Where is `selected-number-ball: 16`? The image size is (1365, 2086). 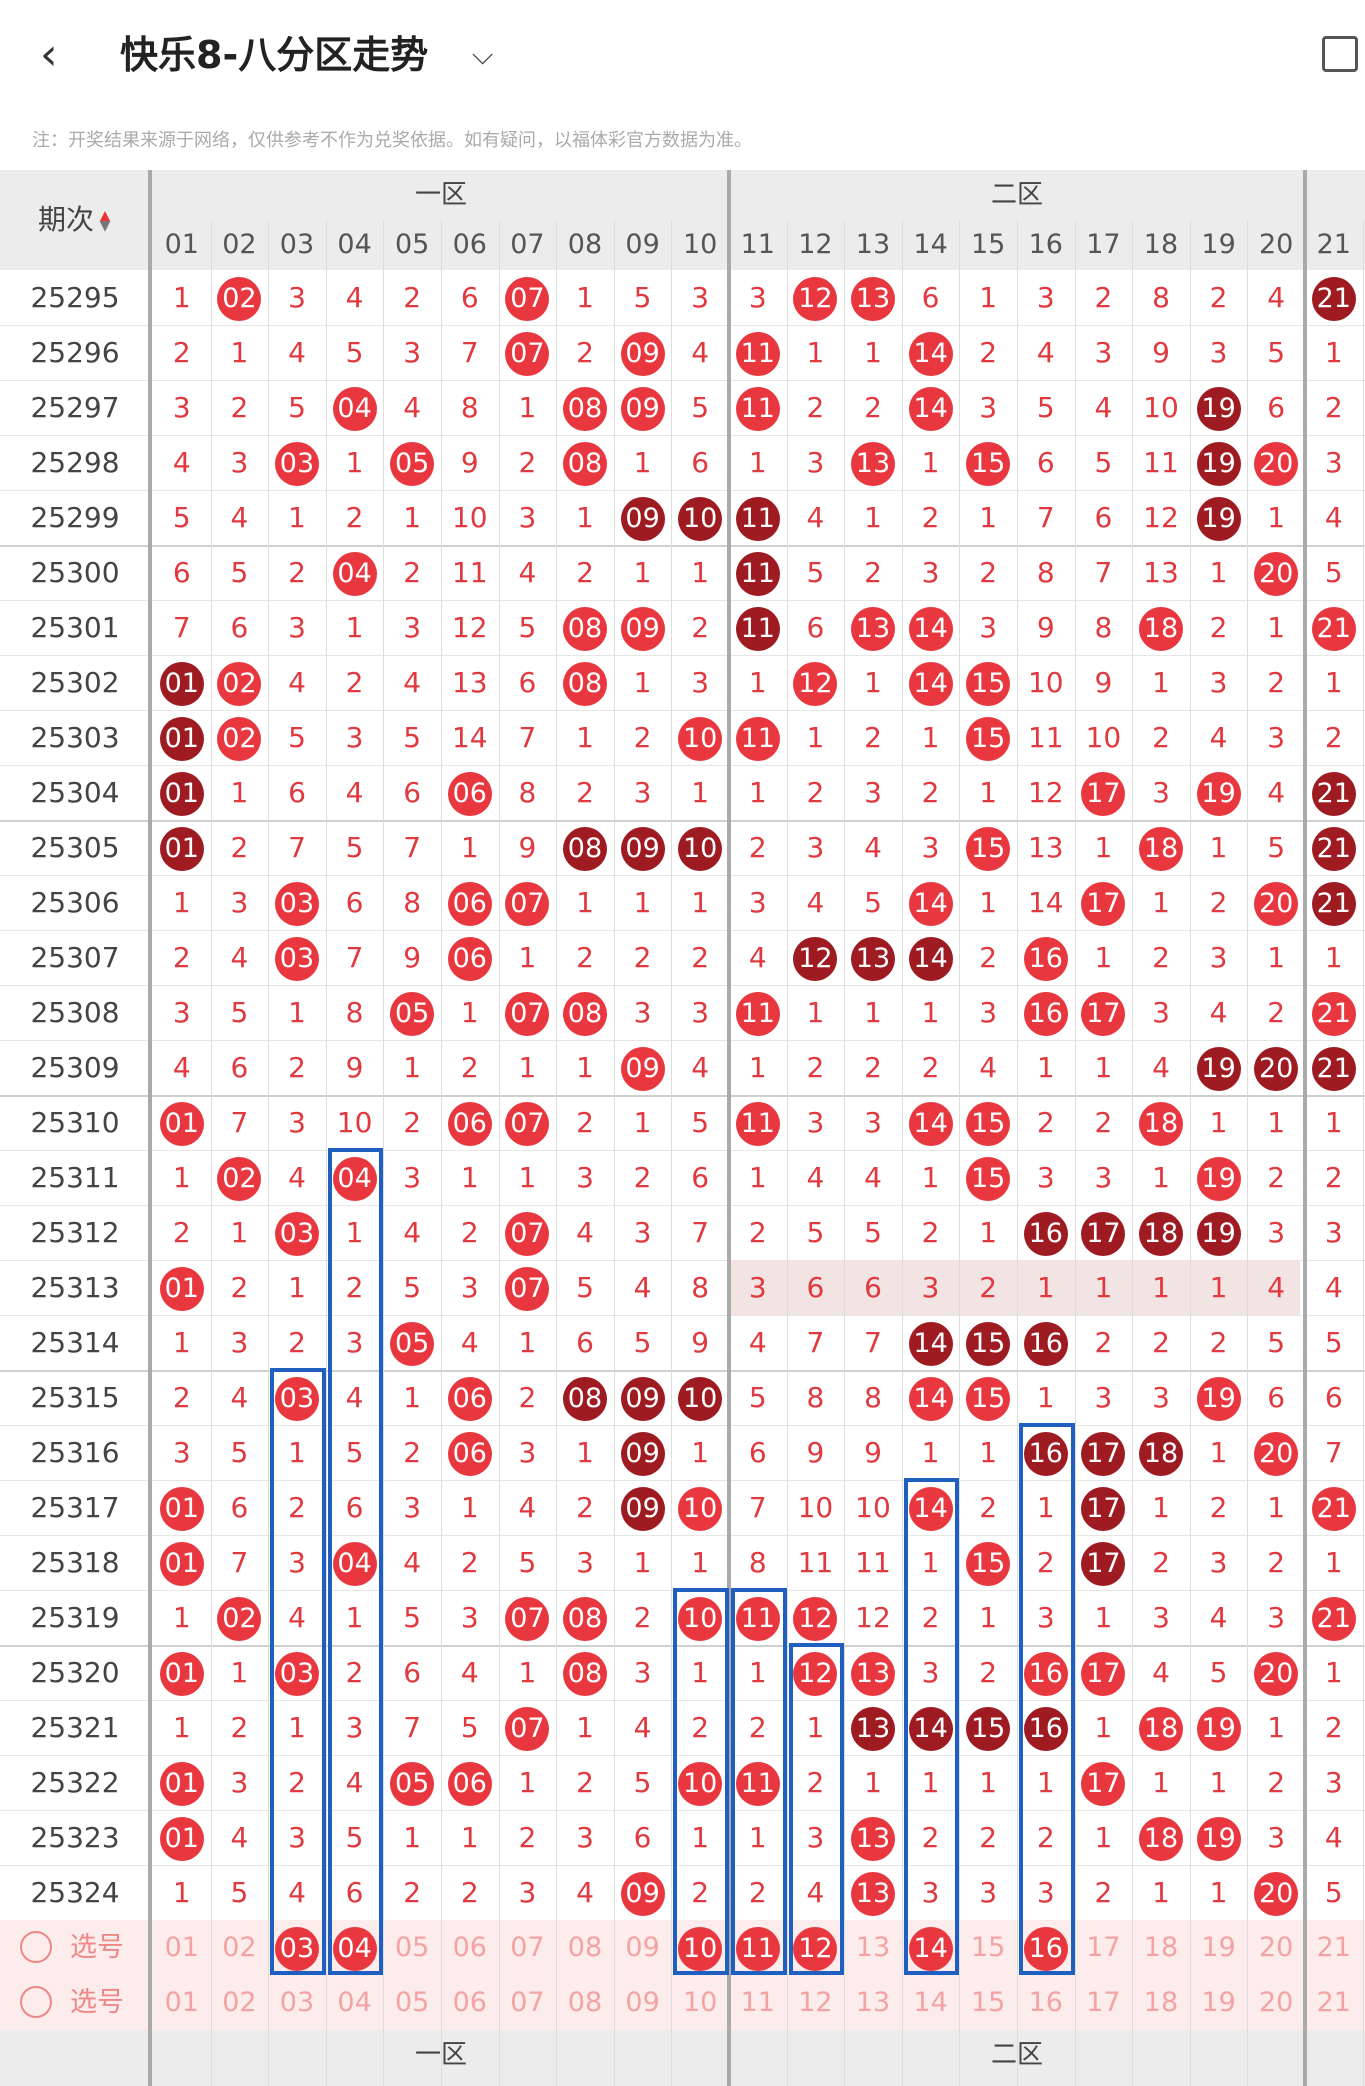 selected-number-ball: 16 is located at coordinates (1045, 1948).